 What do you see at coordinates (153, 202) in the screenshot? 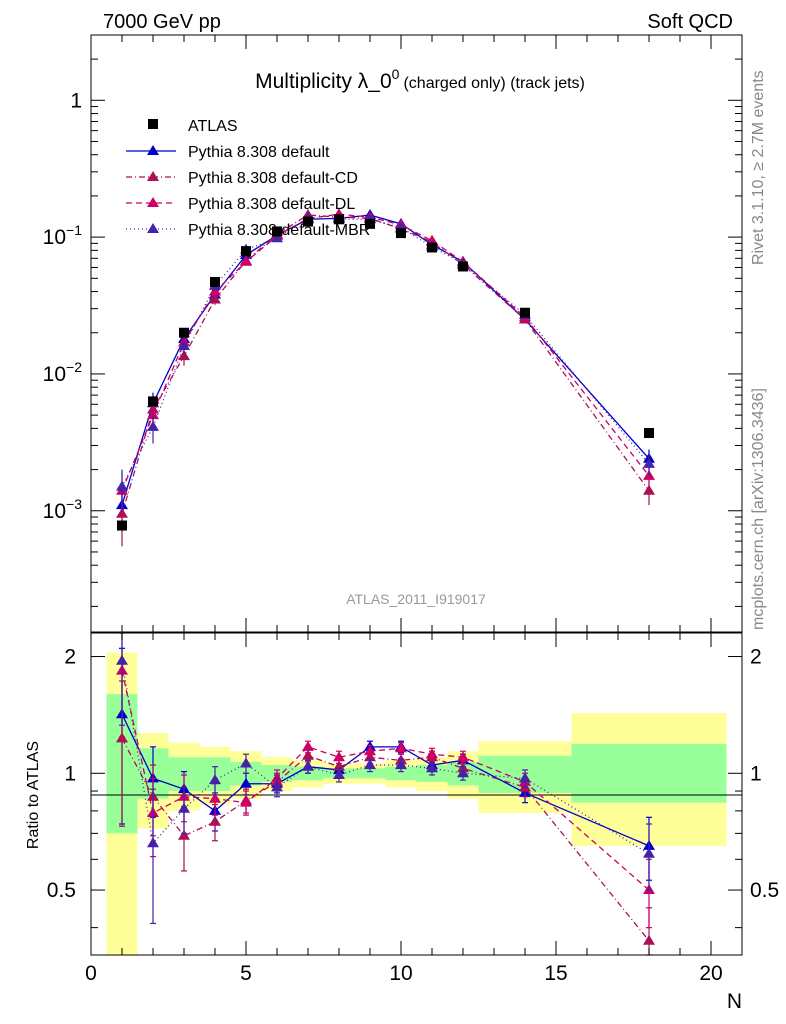
I see `legend-marker-dl` at bounding box center [153, 202].